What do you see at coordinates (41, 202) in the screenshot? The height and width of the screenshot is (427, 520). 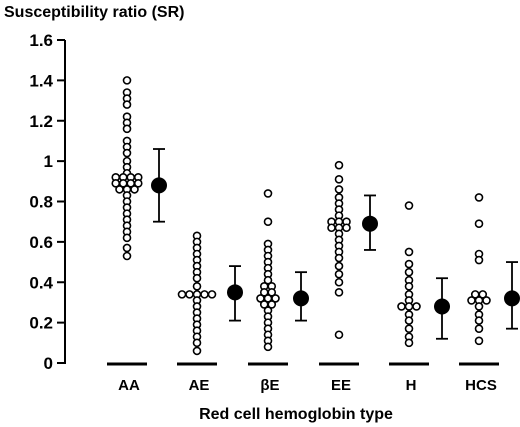 I see `y-tick-label: 0.8` at bounding box center [41, 202].